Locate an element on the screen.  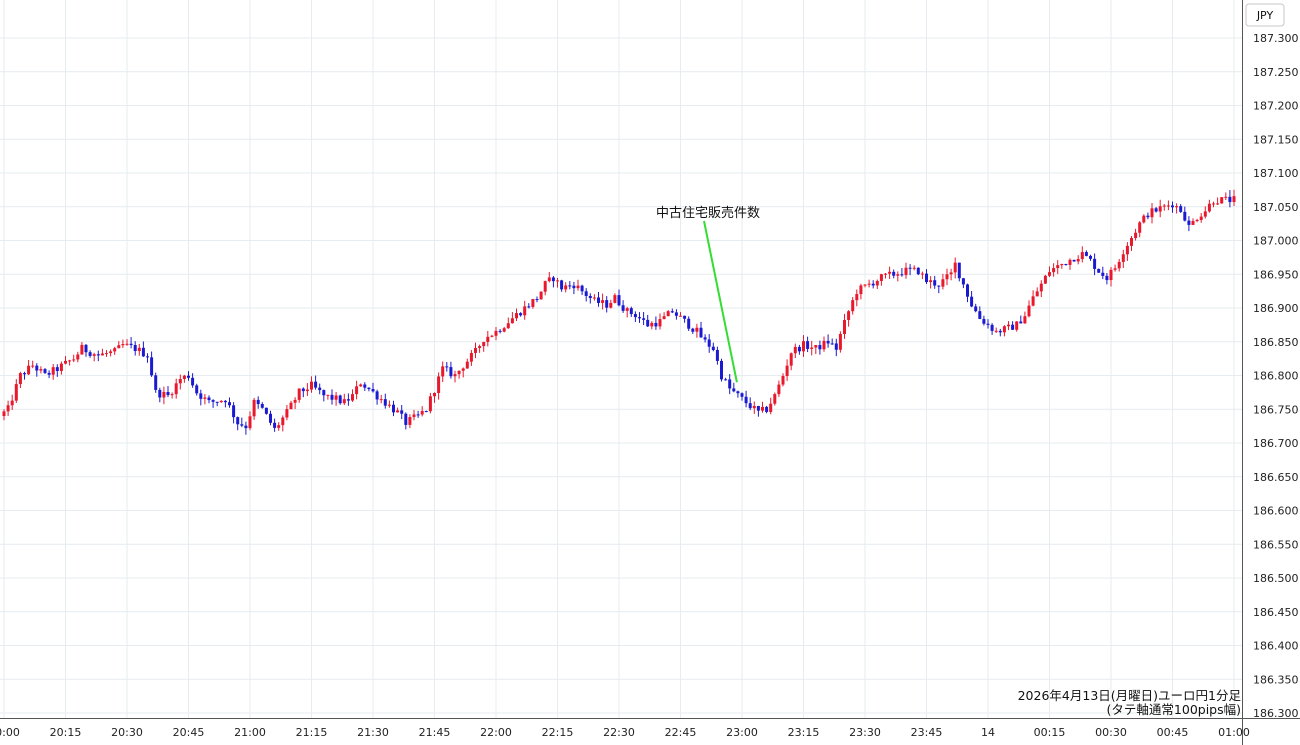
y-tick-label: 186.750 is located at coordinates (1276, 409).